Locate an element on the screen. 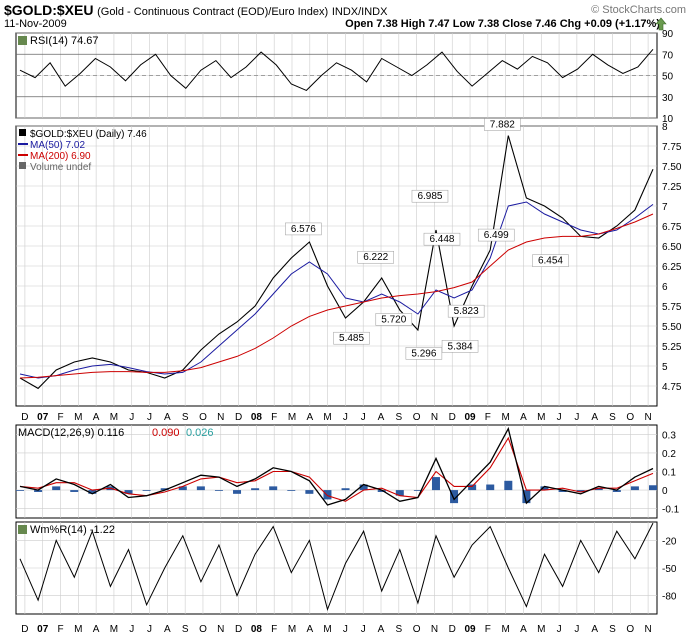  y-tick-label: 50 is located at coordinates (668, 77).